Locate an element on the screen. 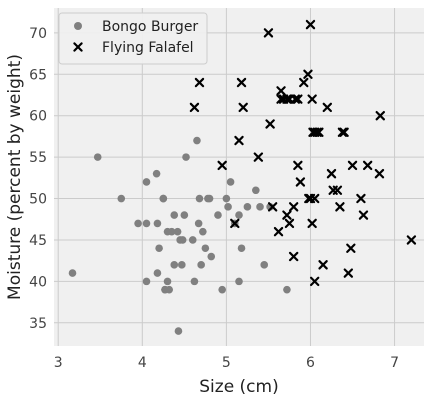 This screenshot has height=403, width=433. legend-marker-flying-falafel is located at coordinates (78, 47).